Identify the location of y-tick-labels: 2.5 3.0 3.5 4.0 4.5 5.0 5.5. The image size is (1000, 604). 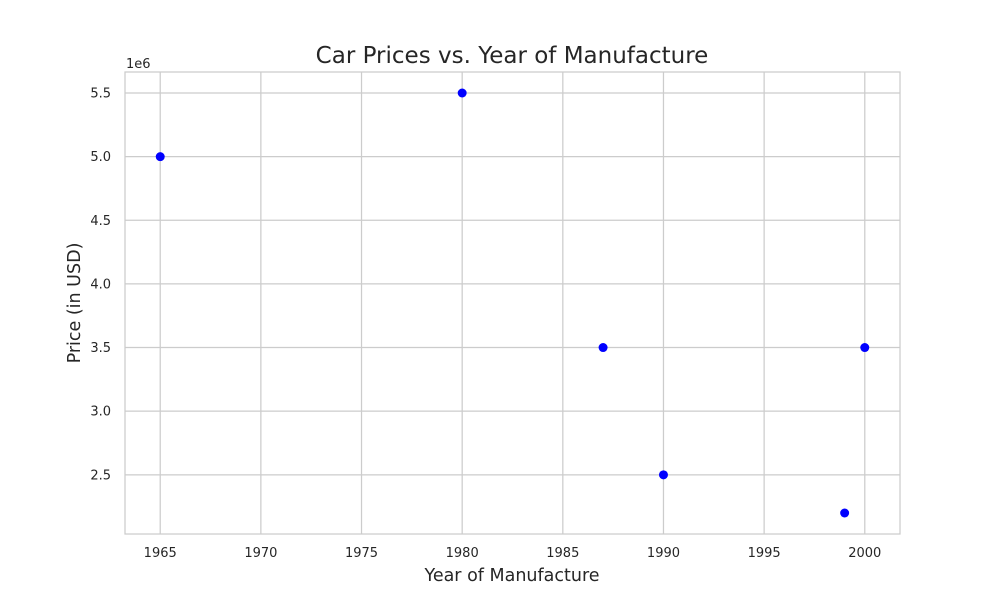
(100, 285).